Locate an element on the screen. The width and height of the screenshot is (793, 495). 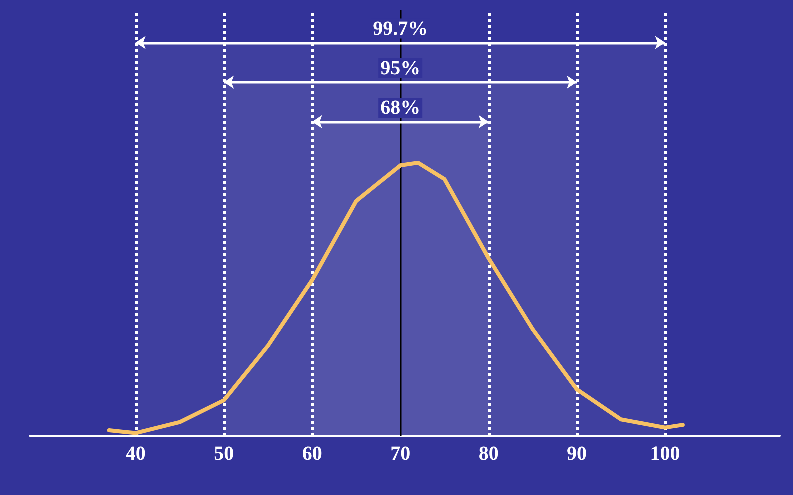
x-tick-label: 100 is located at coordinates (665, 454).